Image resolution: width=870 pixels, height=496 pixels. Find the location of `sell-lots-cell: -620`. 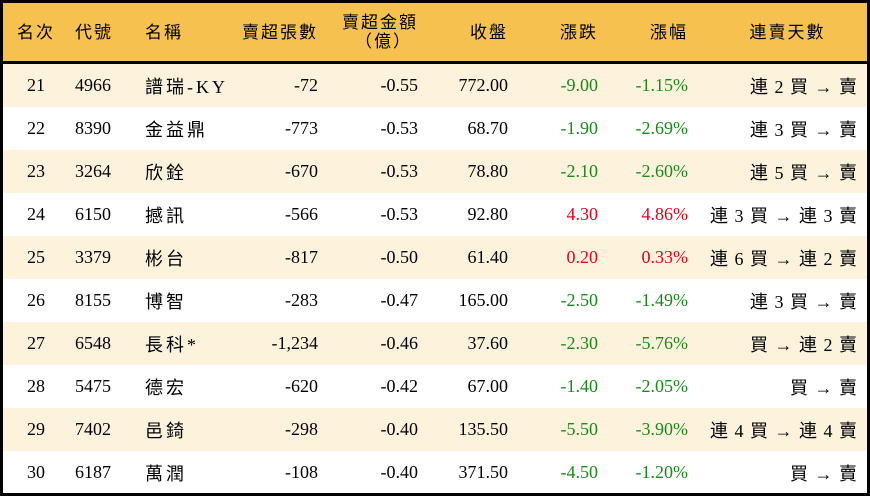

sell-lots-cell: -620 is located at coordinates (301, 386).